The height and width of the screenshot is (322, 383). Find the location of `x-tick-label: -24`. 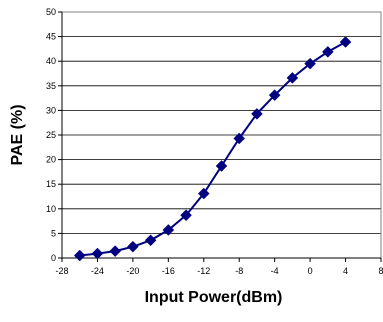

x-tick-label: -24 is located at coordinates (97, 271).